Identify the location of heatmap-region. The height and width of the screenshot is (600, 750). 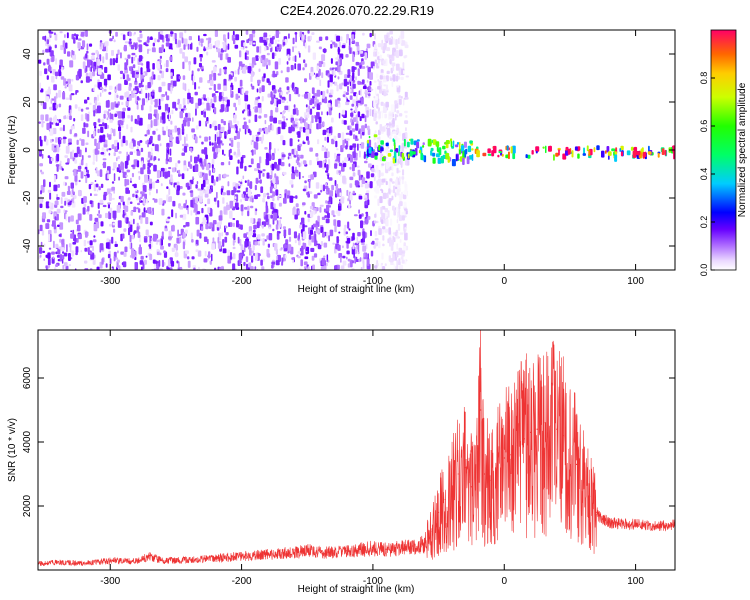
(573, 153).